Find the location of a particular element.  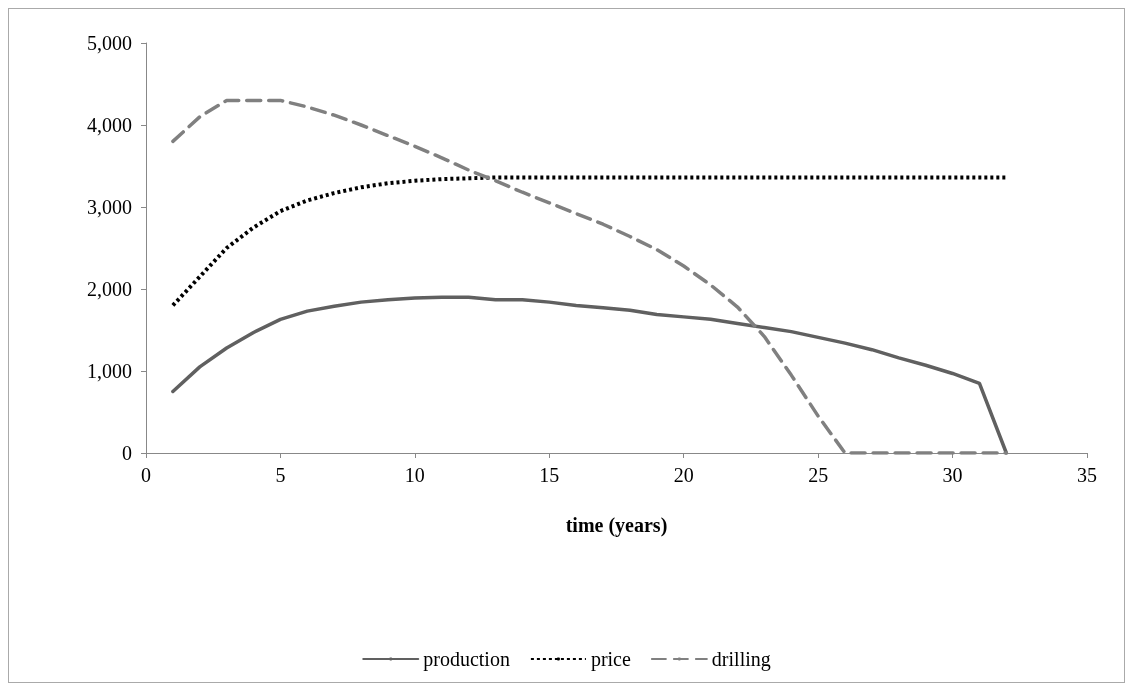

x-tick-label: 15 is located at coordinates (549, 475).